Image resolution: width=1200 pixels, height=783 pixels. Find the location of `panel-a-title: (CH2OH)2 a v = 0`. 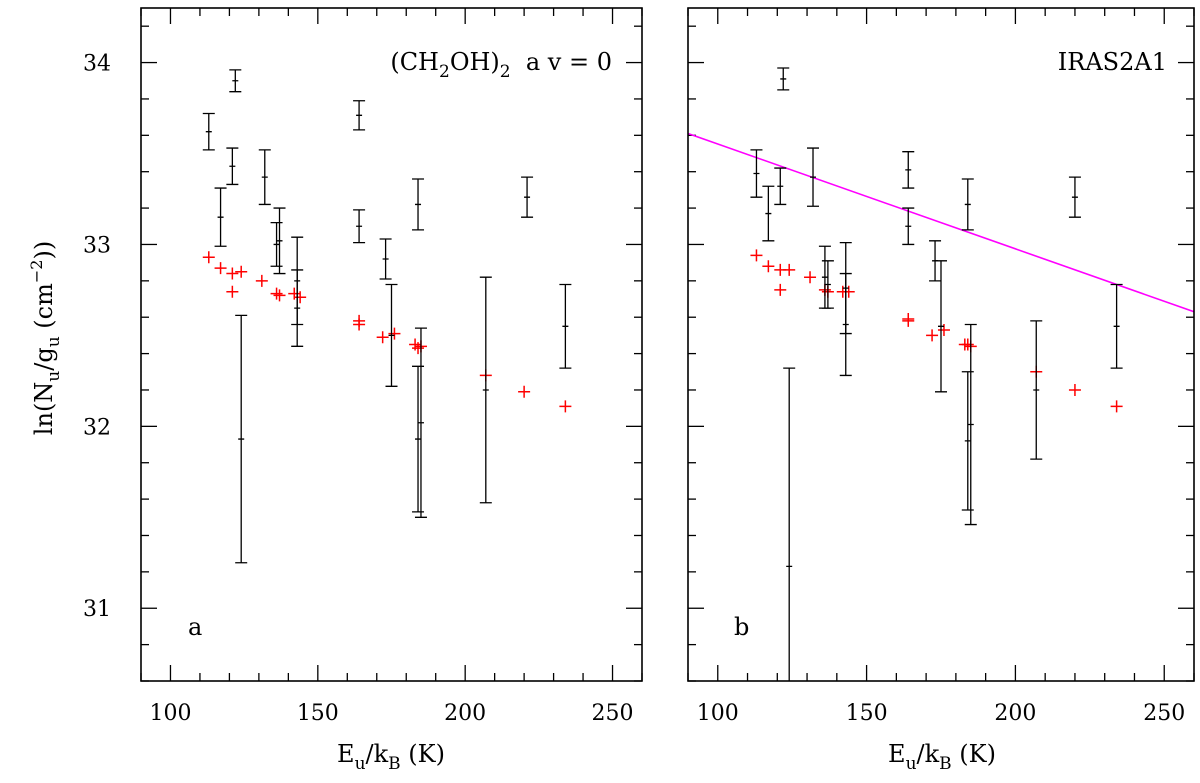

panel-a-title: (CH2OH)2 a v = 0 is located at coordinates (501, 65).